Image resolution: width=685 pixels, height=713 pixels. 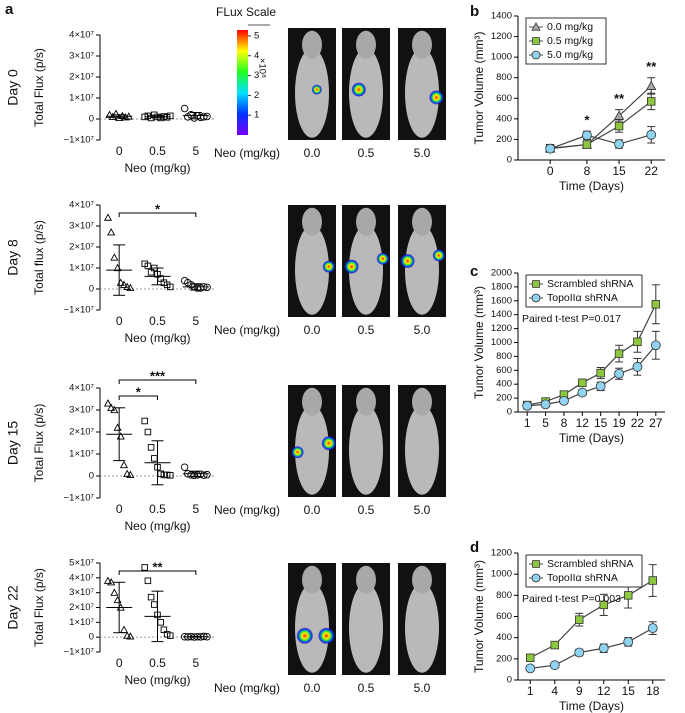 I want to click on y-tick-label: −1×10⁷, so click(x=79, y=310).